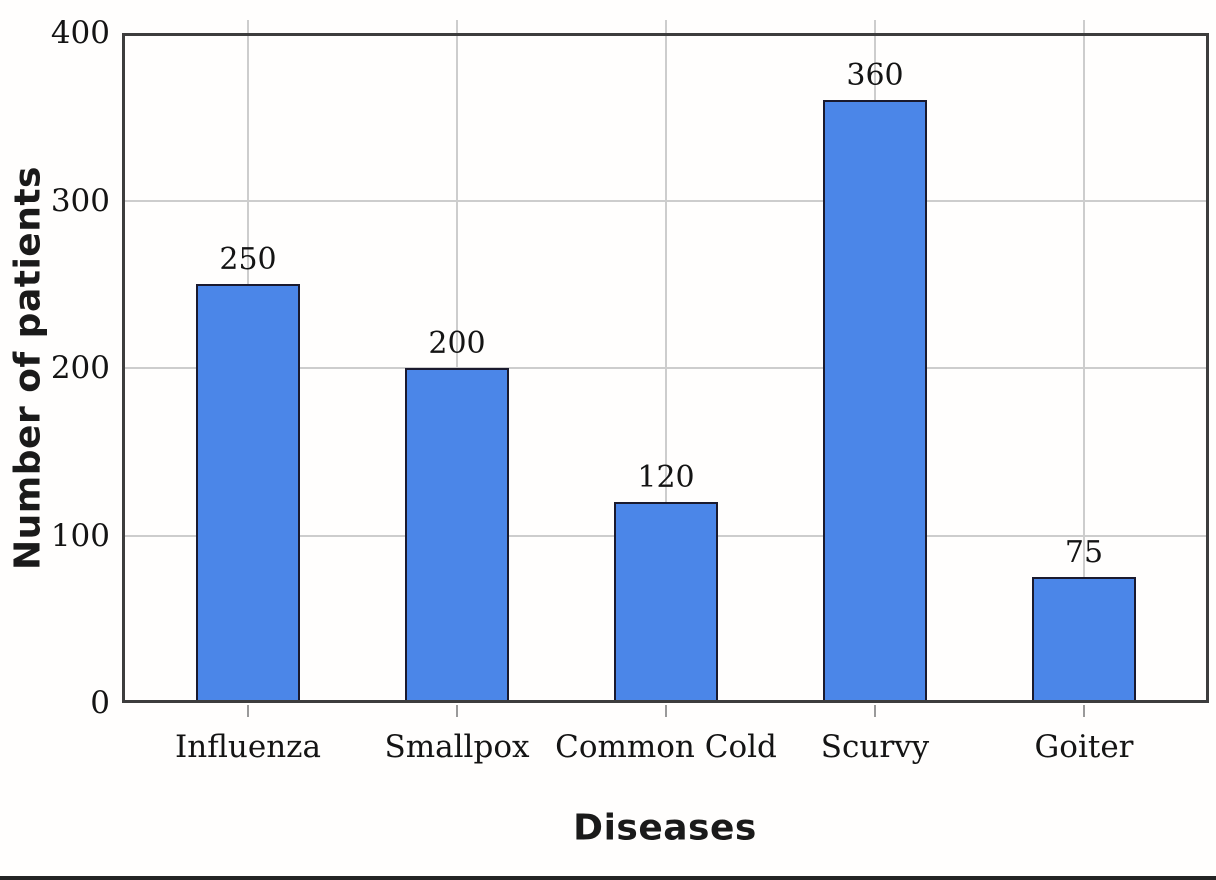  I want to click on bar-value-label: 75, so click(1084, 553).